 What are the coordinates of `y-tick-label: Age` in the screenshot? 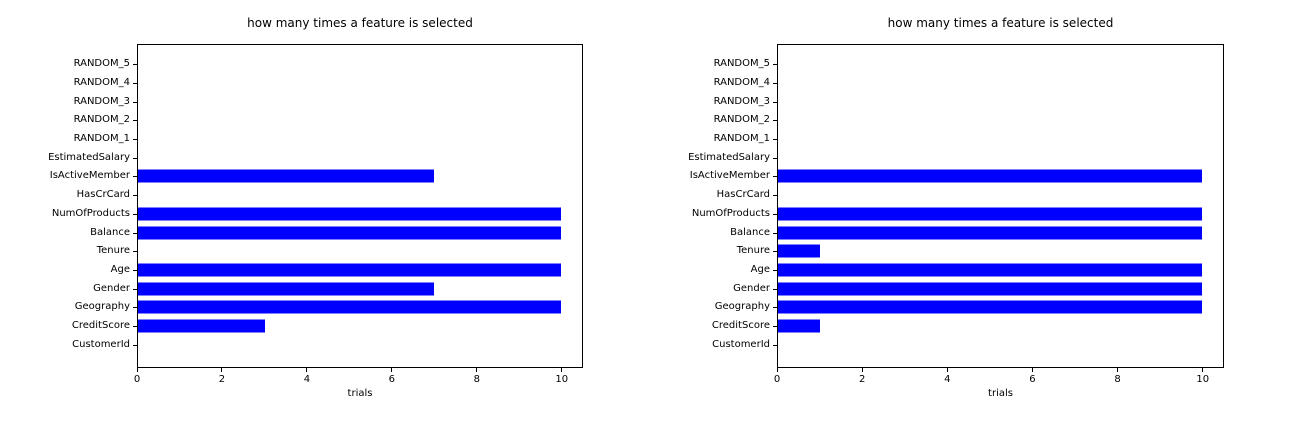 It's located at (760, 269).